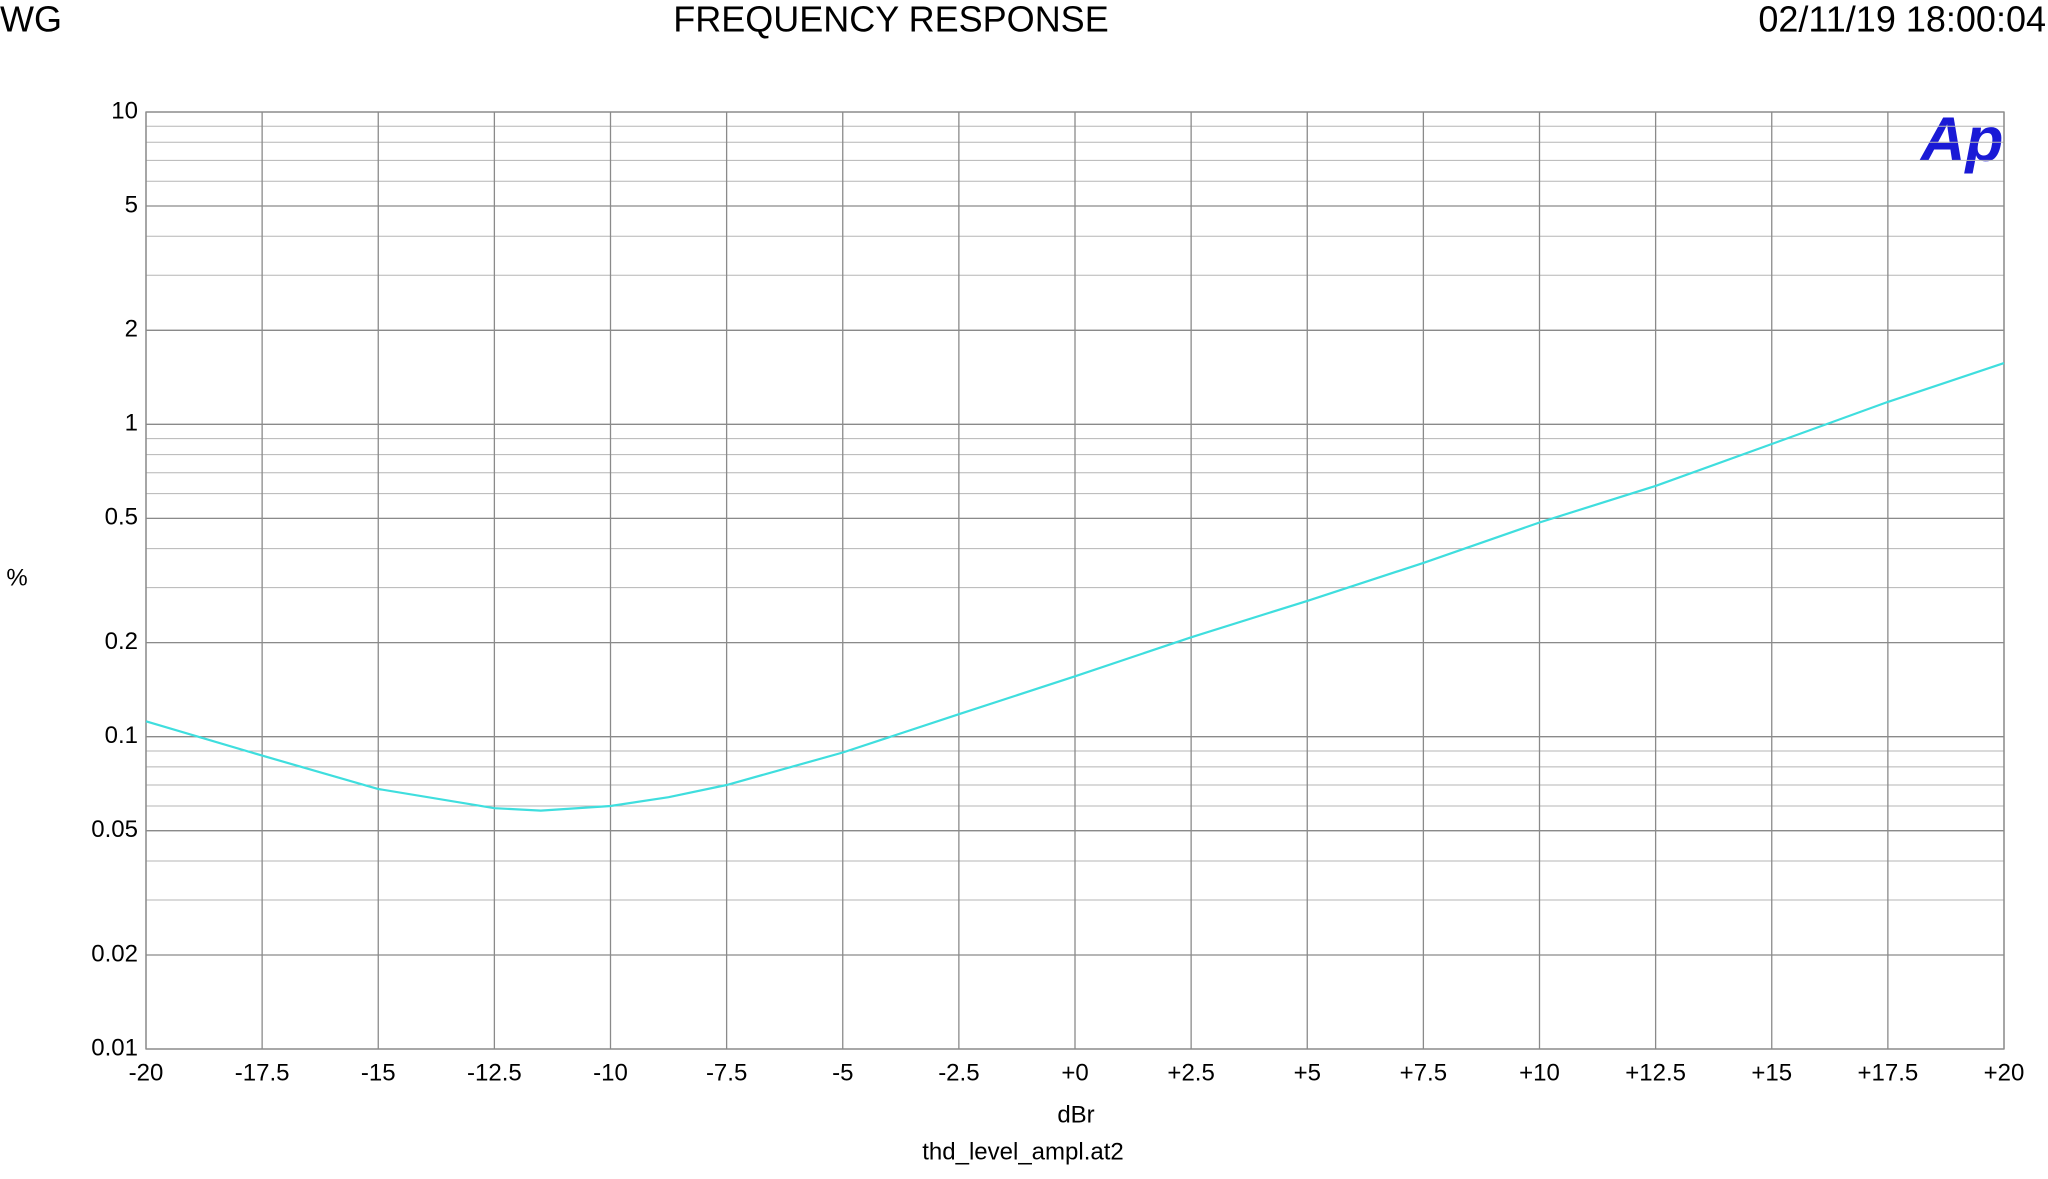 This screenshot has height=1179, width=2048. Describe the element at coordinates (842, 1072) in the screenshot. I see `x-tick-label: -5` at that location.